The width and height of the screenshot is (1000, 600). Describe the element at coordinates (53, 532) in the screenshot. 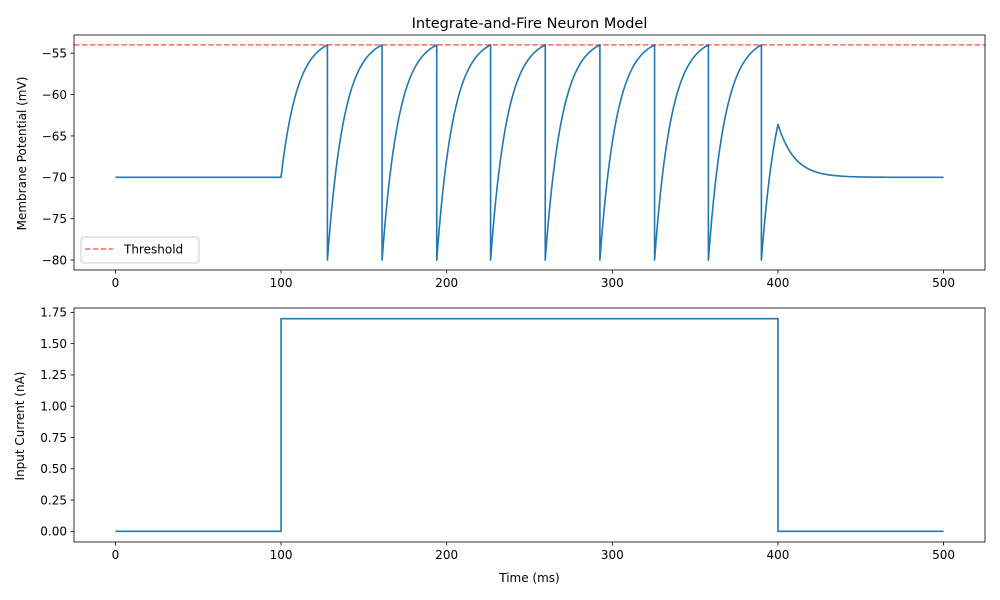

I see `bottom-y-tick-label: 0.00` at that location.